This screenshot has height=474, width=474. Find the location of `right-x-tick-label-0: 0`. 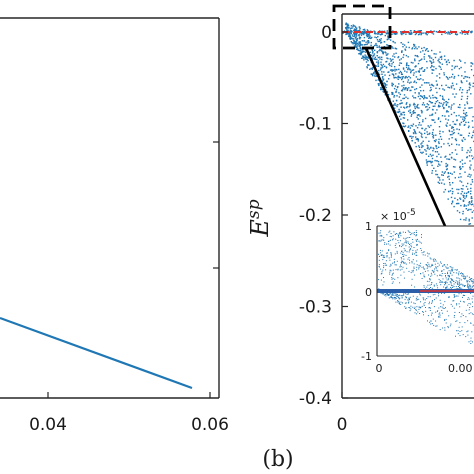

right-x-tick-label-0: 0 is located at coordinates (342, 425).